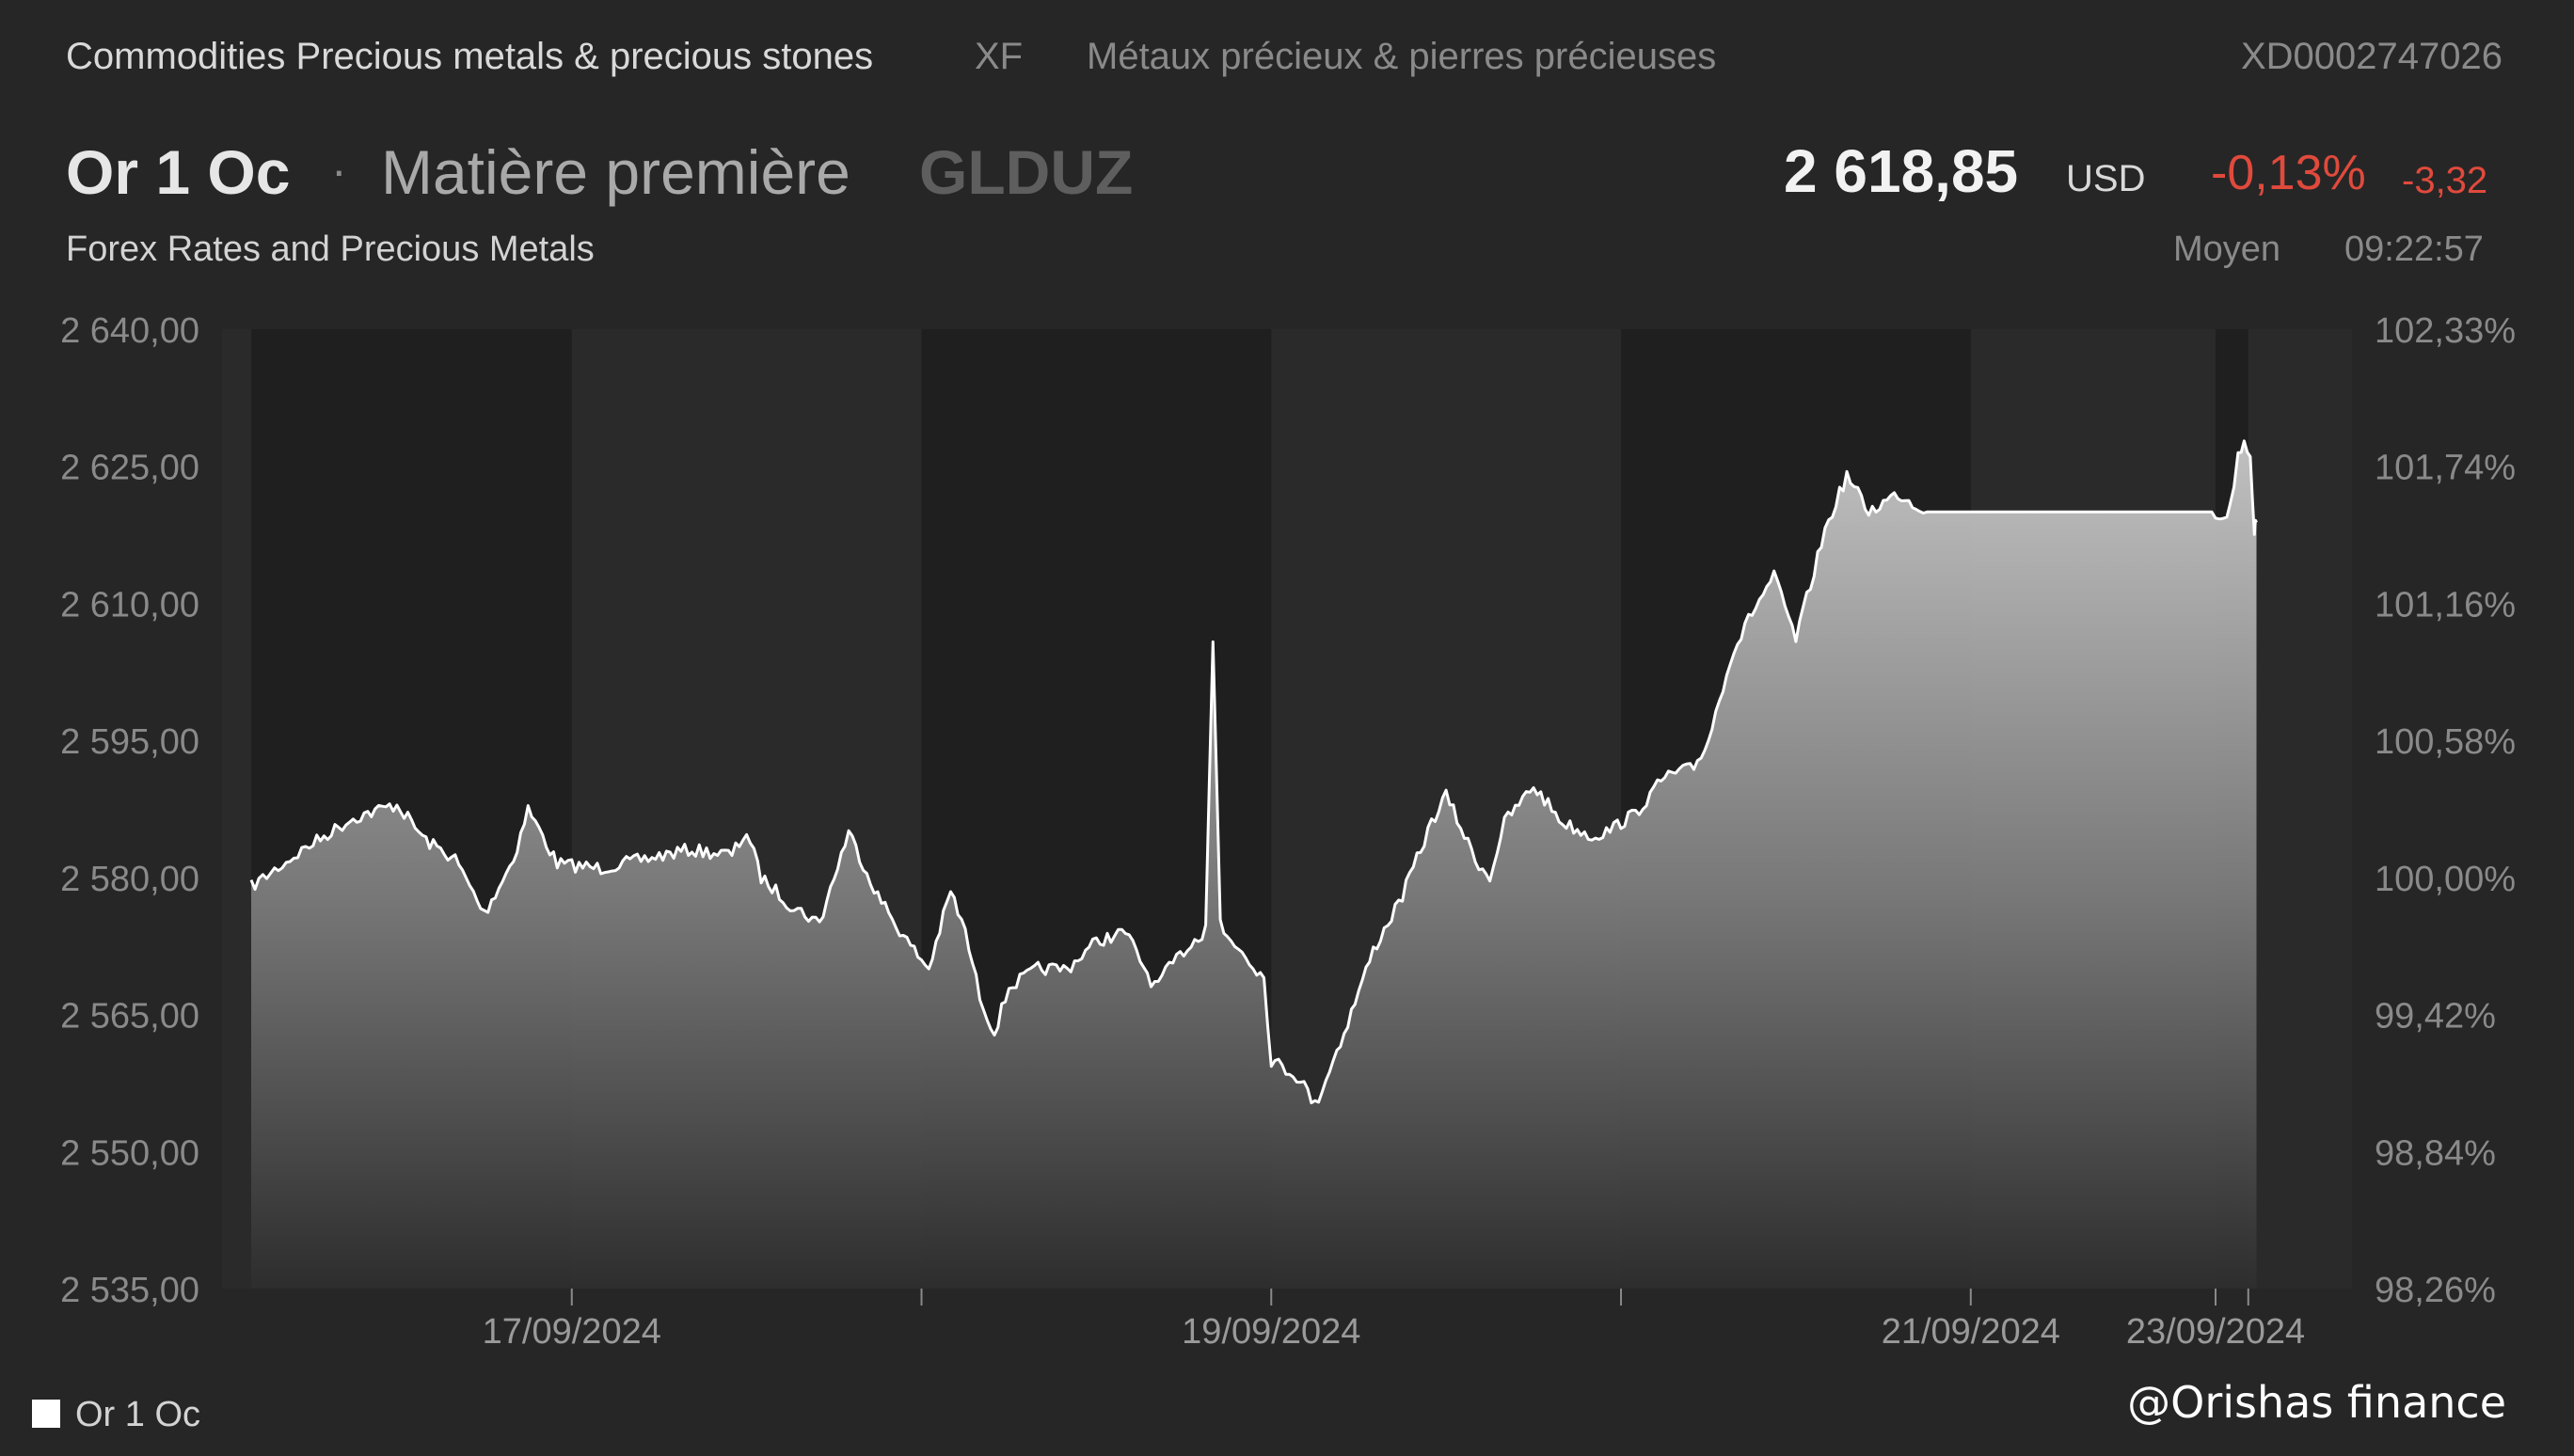  What do you see at coordinates (129, 1017) in the screenshot?
I see `y-tick-label: 2 565,00` at bounding box center [129, 1017].